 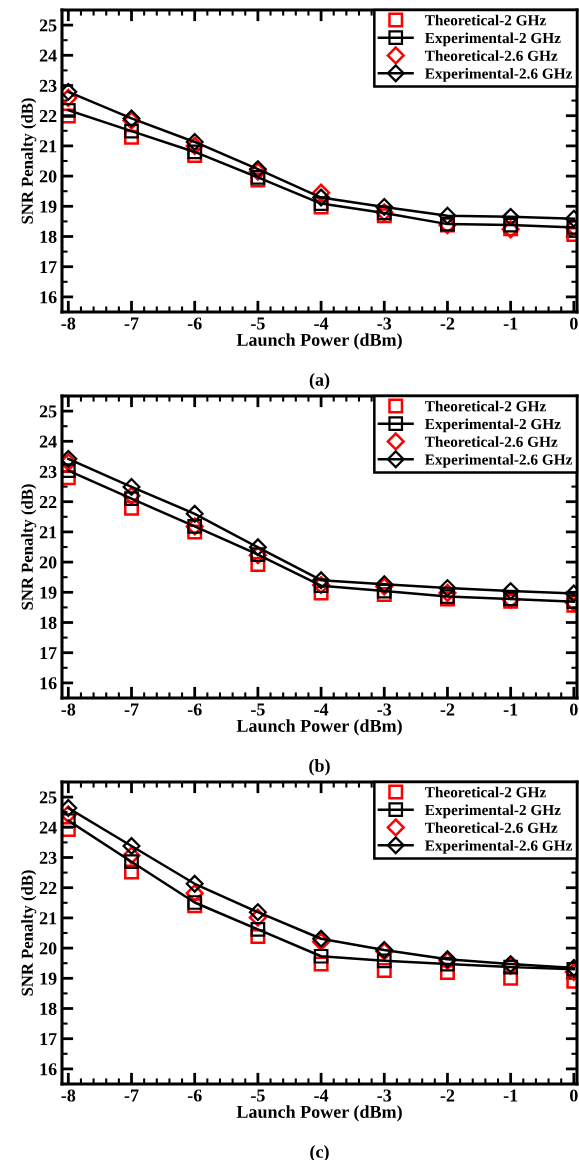 What do you see at coordinates (319, 767) in the screenshot?
I see `text: (b)` at bounding box center [319, 767].